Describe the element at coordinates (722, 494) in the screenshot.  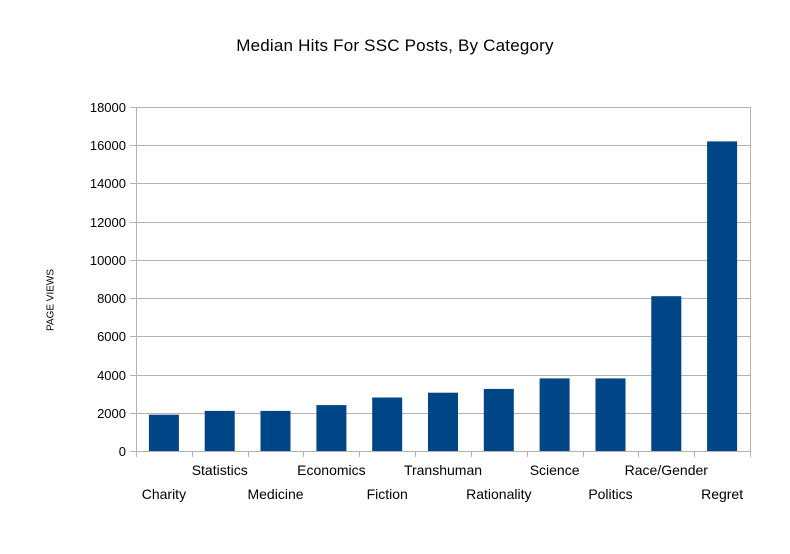
I see `x-category-label: Regret` at that location.